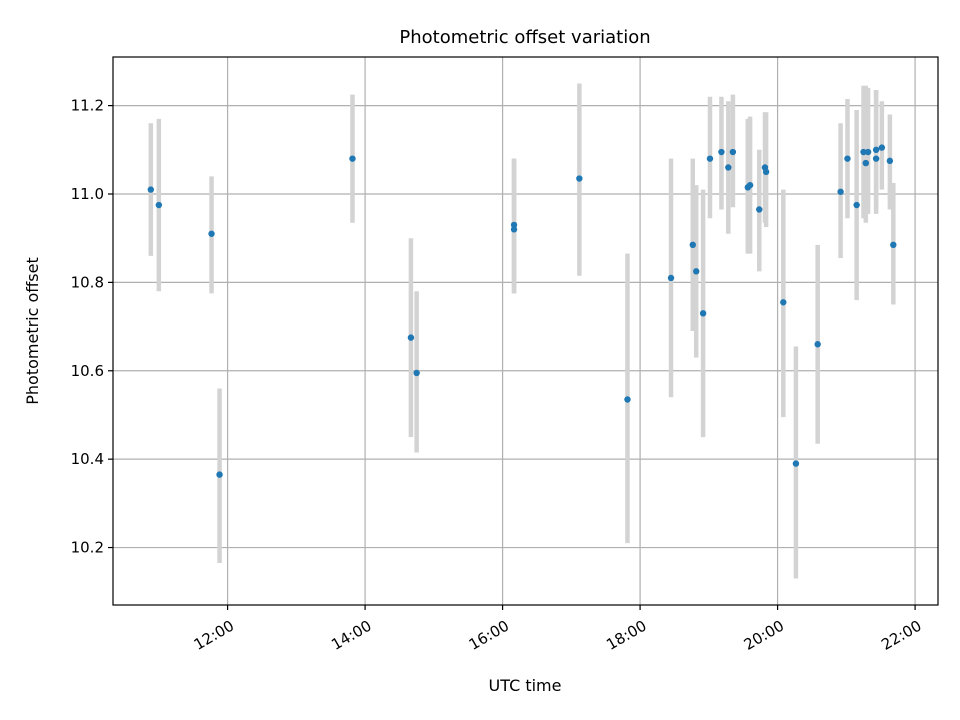 This screenshot has height=720, width=960. I want to click on y-tick-label: 10.8, so click(87, 282).